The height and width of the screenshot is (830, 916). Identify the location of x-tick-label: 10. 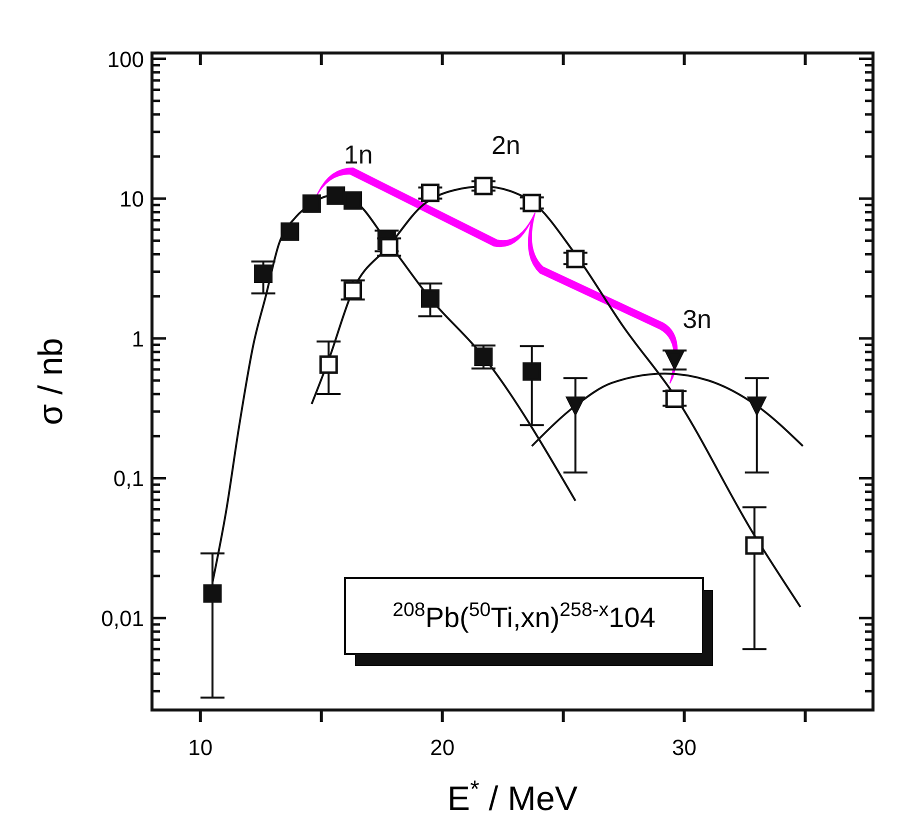
(200, 747).